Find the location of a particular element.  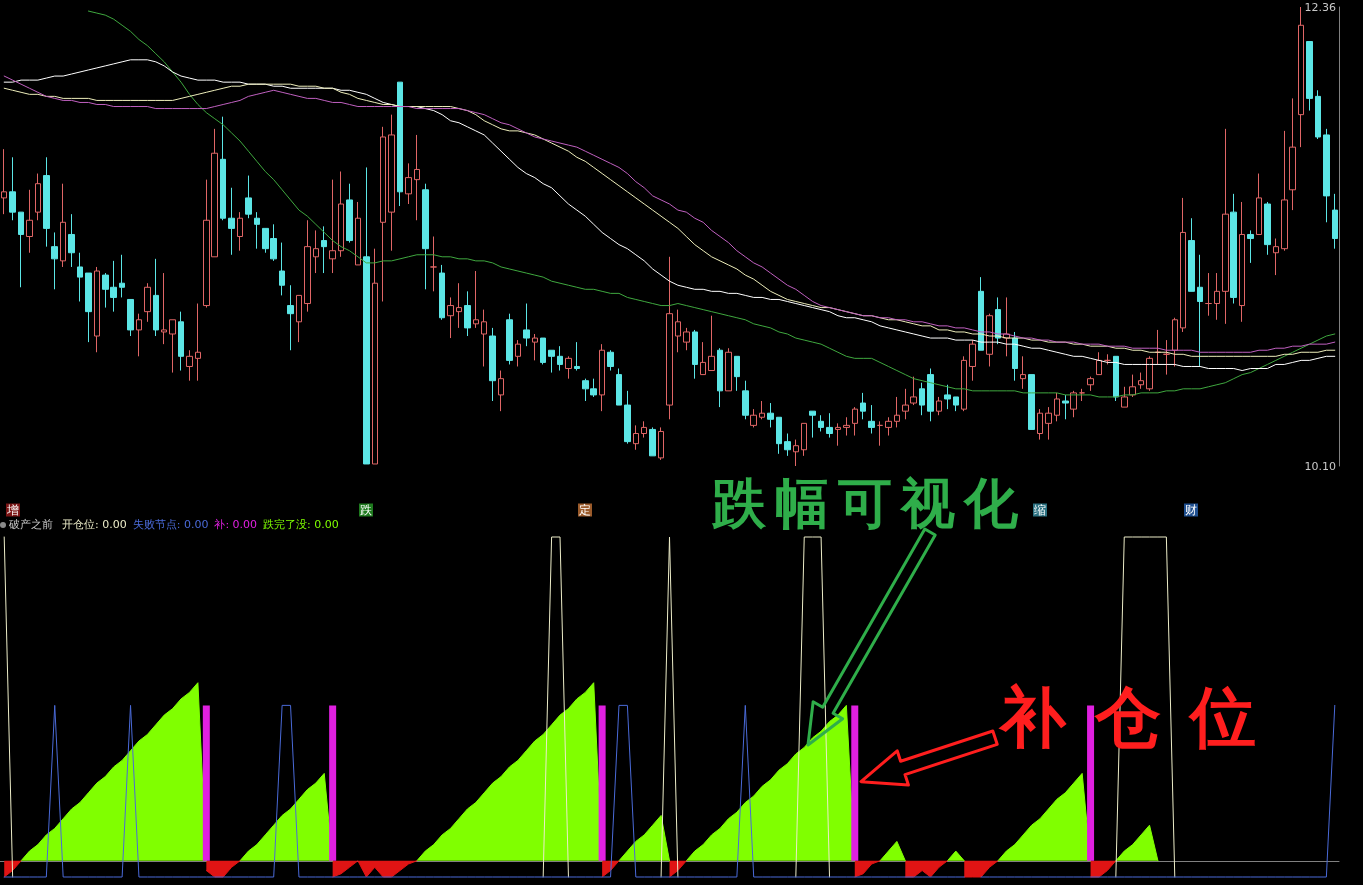

chart-title: 破产之前 is located at coordinates (30, 524).